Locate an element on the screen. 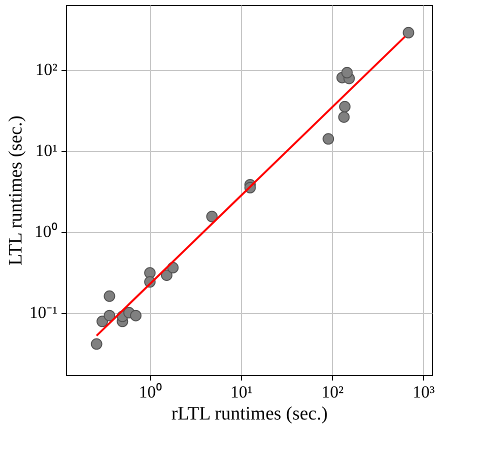 This screenshot has width=499, height=461. x-tick-label: 10¹ is located at coordinates (241, 392).